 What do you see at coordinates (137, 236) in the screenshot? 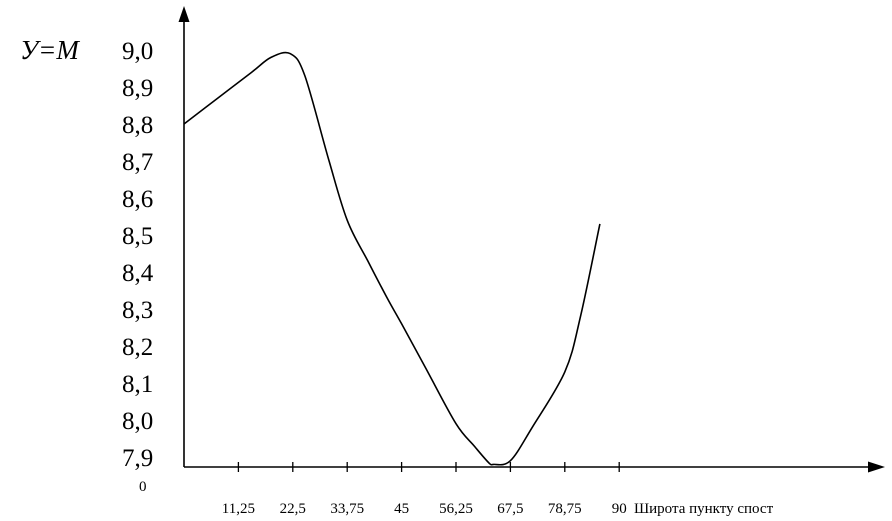
I see `y-tick-label: 8,5` at bounding box center [137, 236].